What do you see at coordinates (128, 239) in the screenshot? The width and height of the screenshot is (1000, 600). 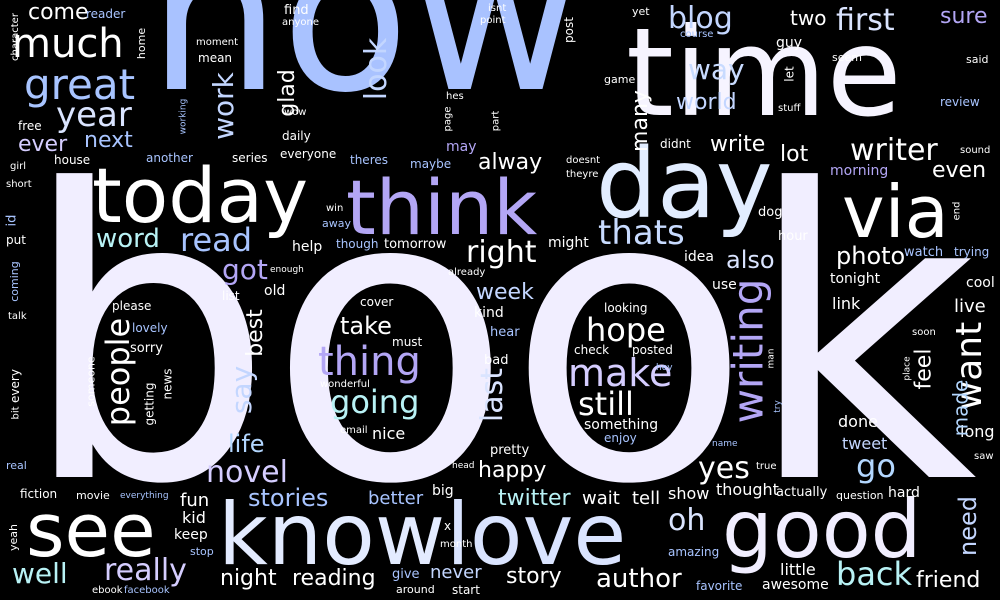 I see `word-word: word` at bounding box center [128, 239].